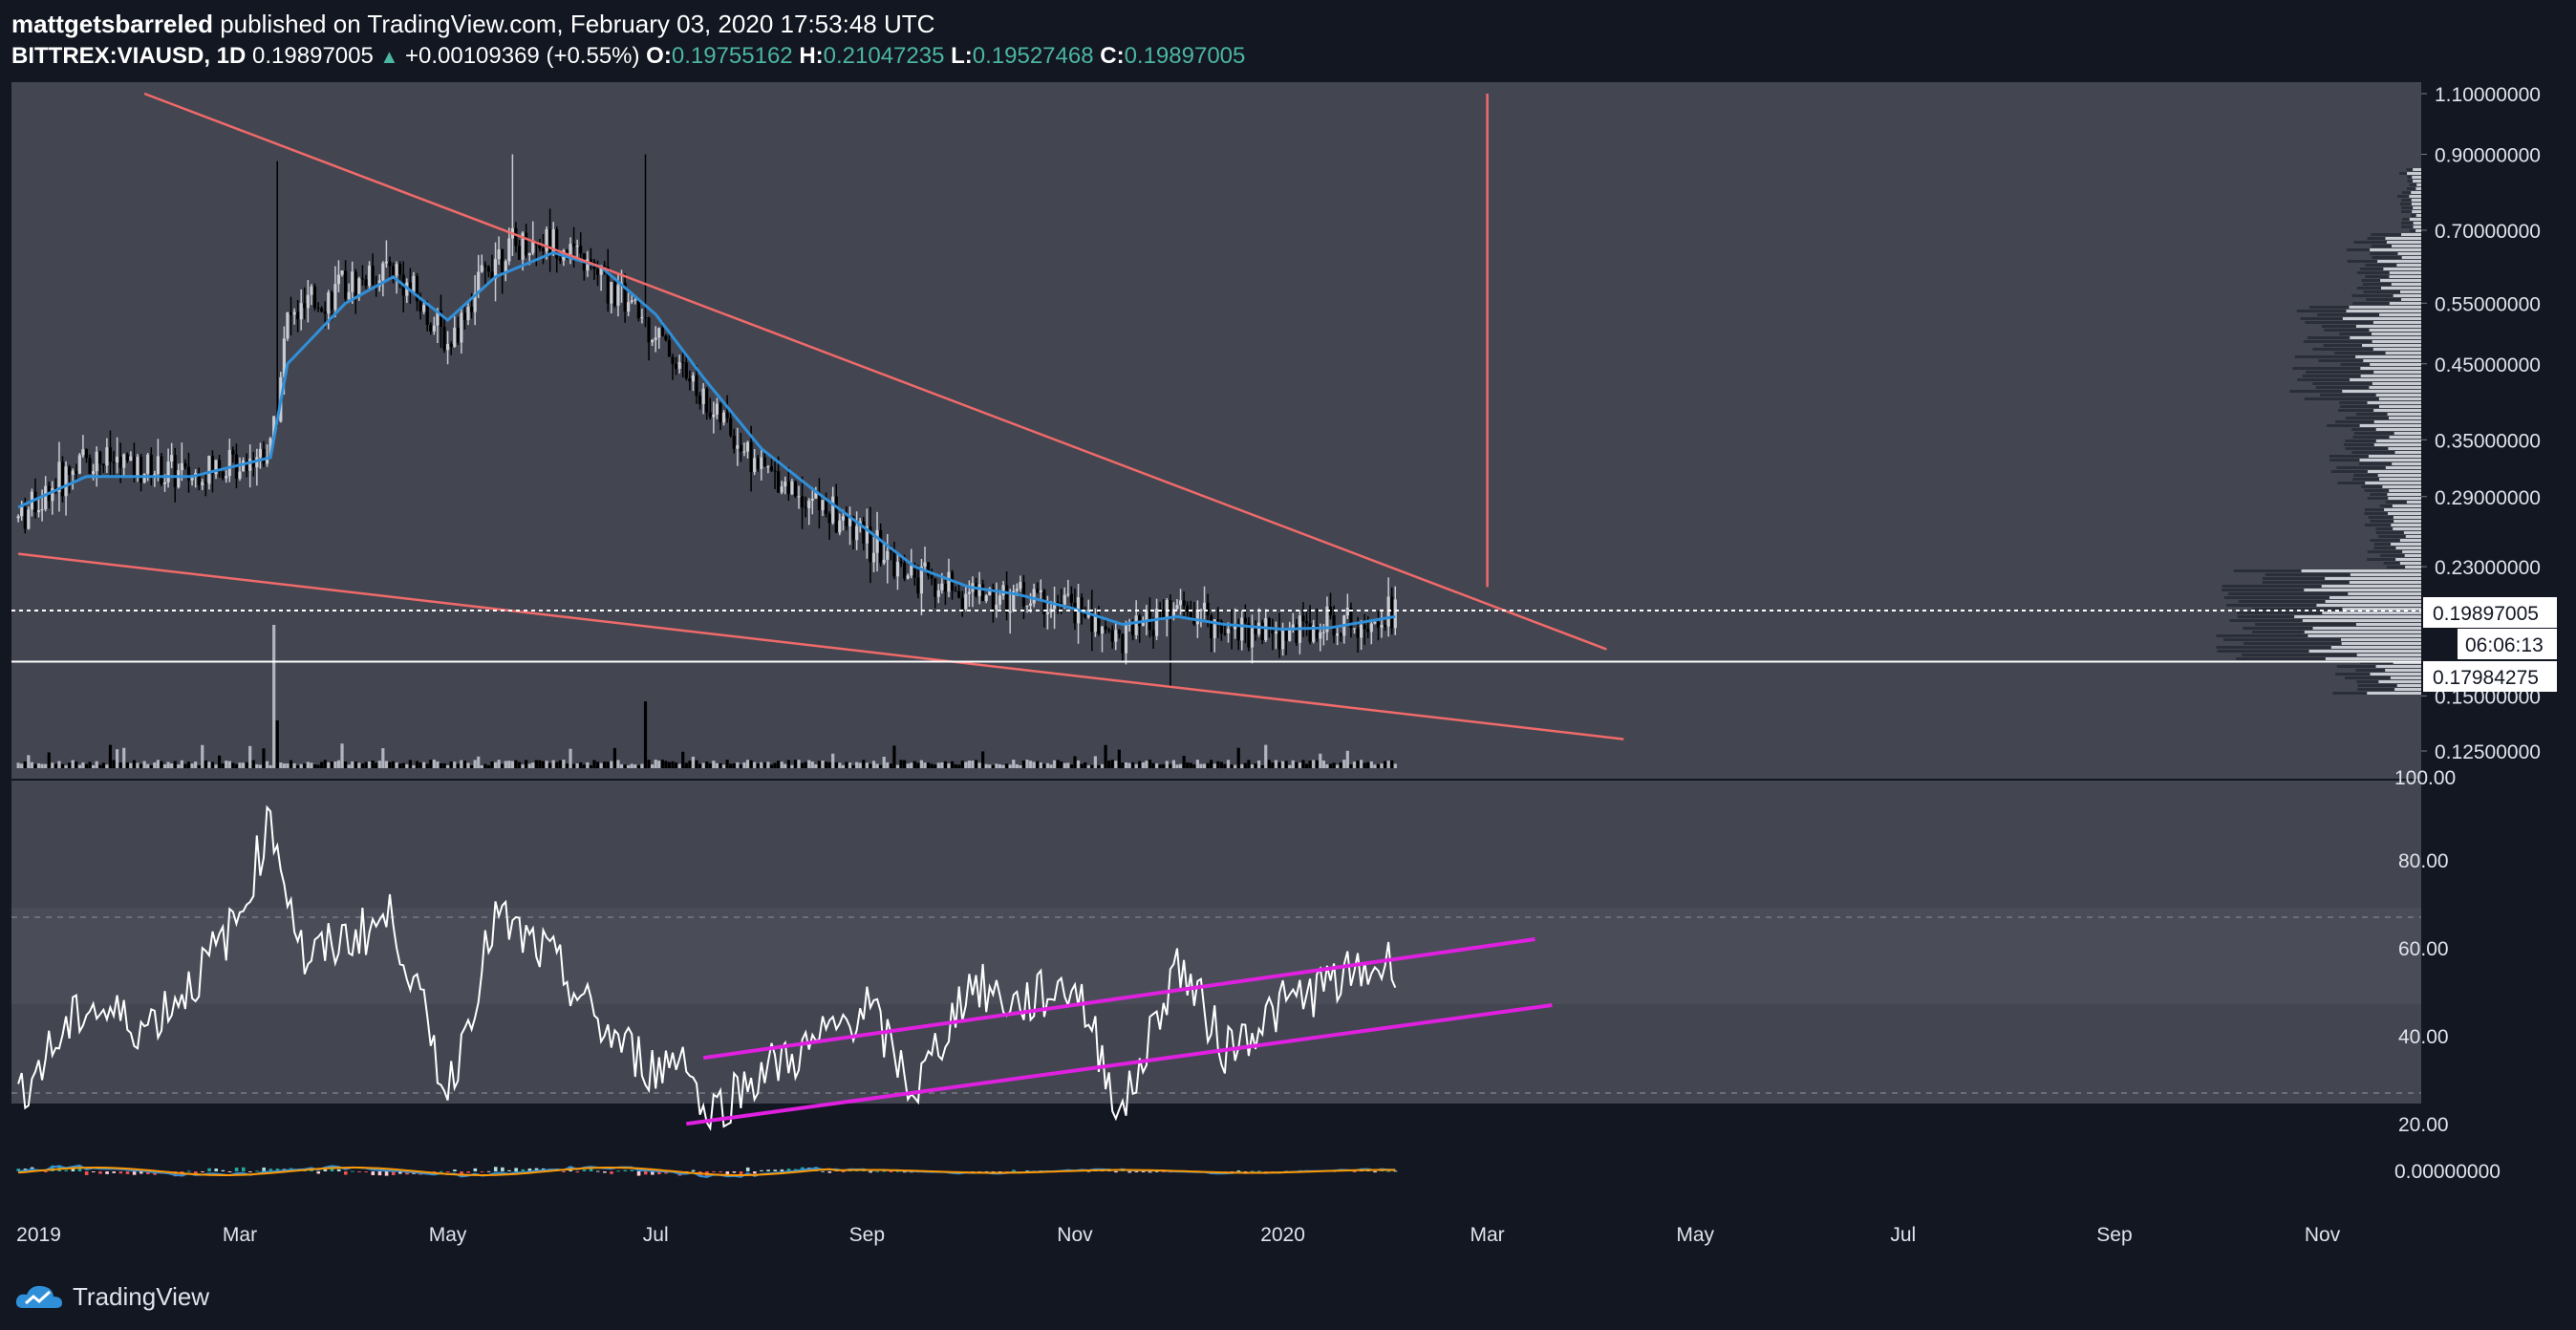 The width and height of the screenshot is (2576, 1330). I want to click on symbol-label: BITTREX:VIAUSD, 1D, so click(129, 56).